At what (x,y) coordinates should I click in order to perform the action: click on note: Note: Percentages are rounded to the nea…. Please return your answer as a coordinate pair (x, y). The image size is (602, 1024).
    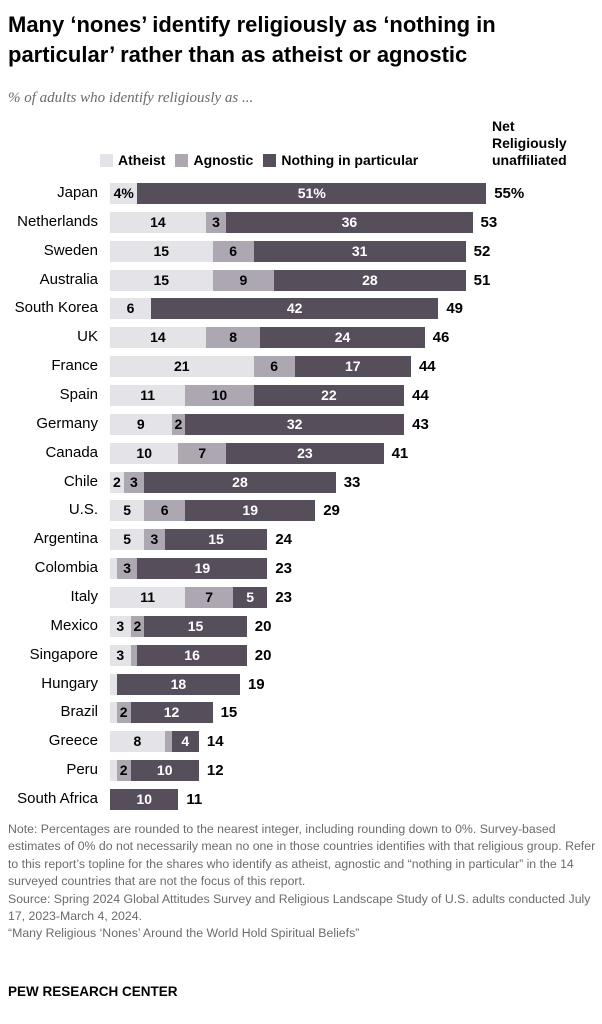
    Looking at the image, I should click on (302, 855).